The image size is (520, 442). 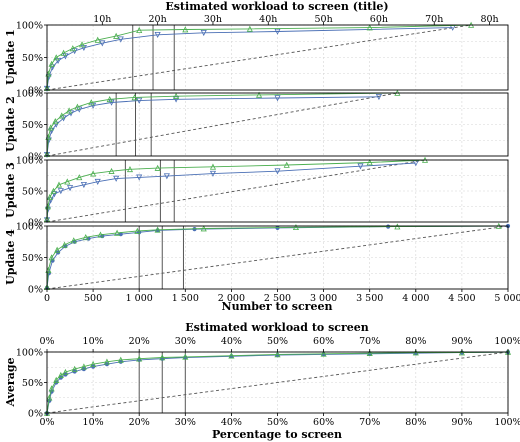 What do you see at coordinates (276, 6) in the screenshot?
I see `top-axis-title: Estimated workload to screen (title)` at bounding box center [276, 6].